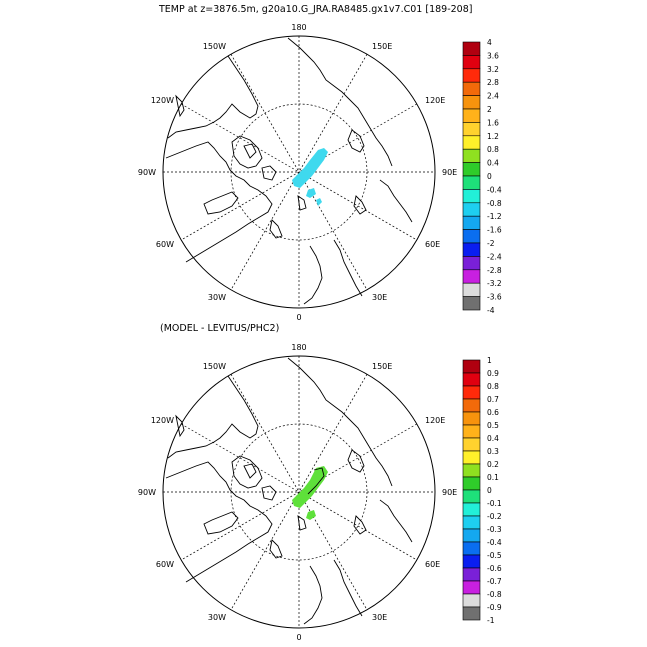 This screenshot has width=647, height=647. Describe the element at coordinates (494, 516) in the screenshot. I see `colorbar-tick-label: -0.2` at that location.